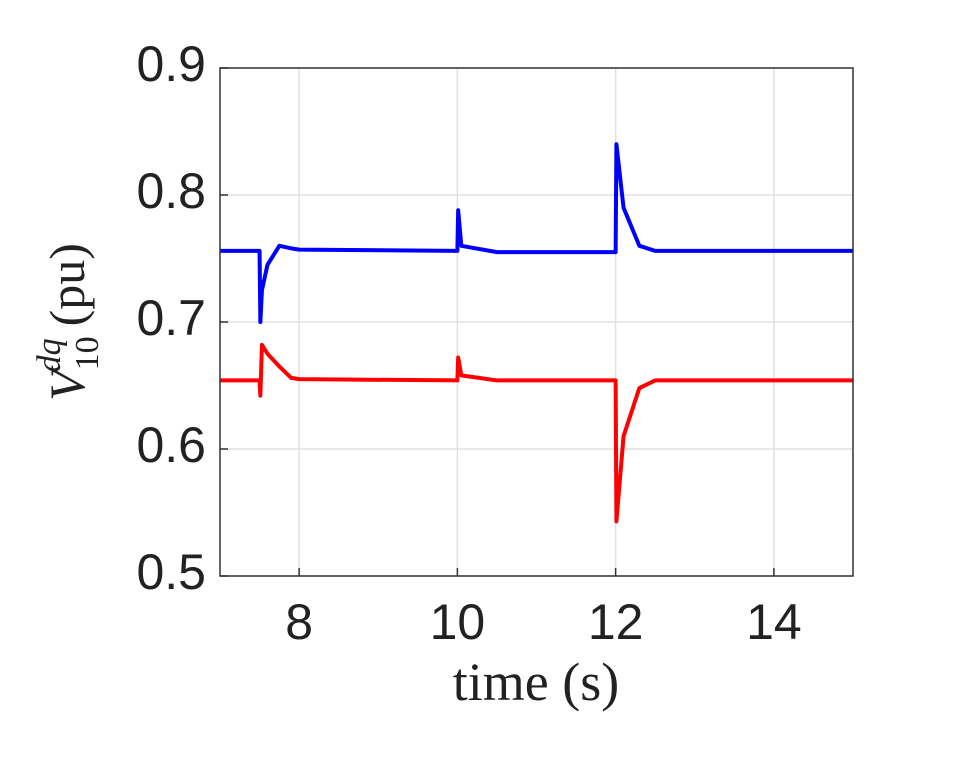  I want to click on y-tick-label: 0.9, so click(171, 64).